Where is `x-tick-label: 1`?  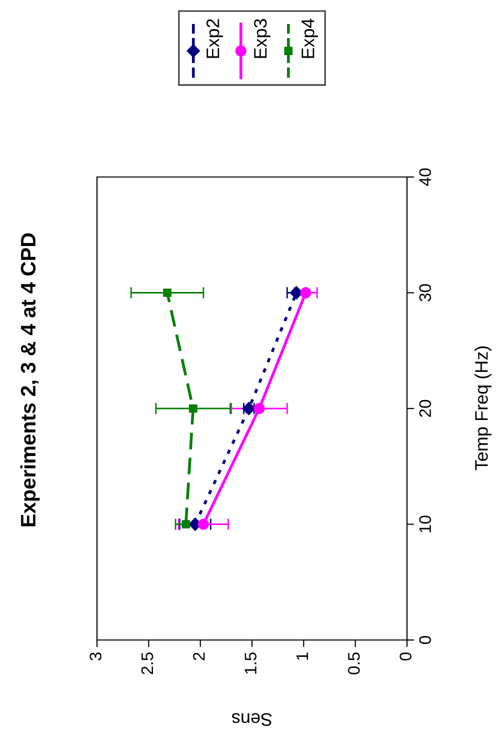
x-tick-label: 1 is located at coordinates (302, 656).